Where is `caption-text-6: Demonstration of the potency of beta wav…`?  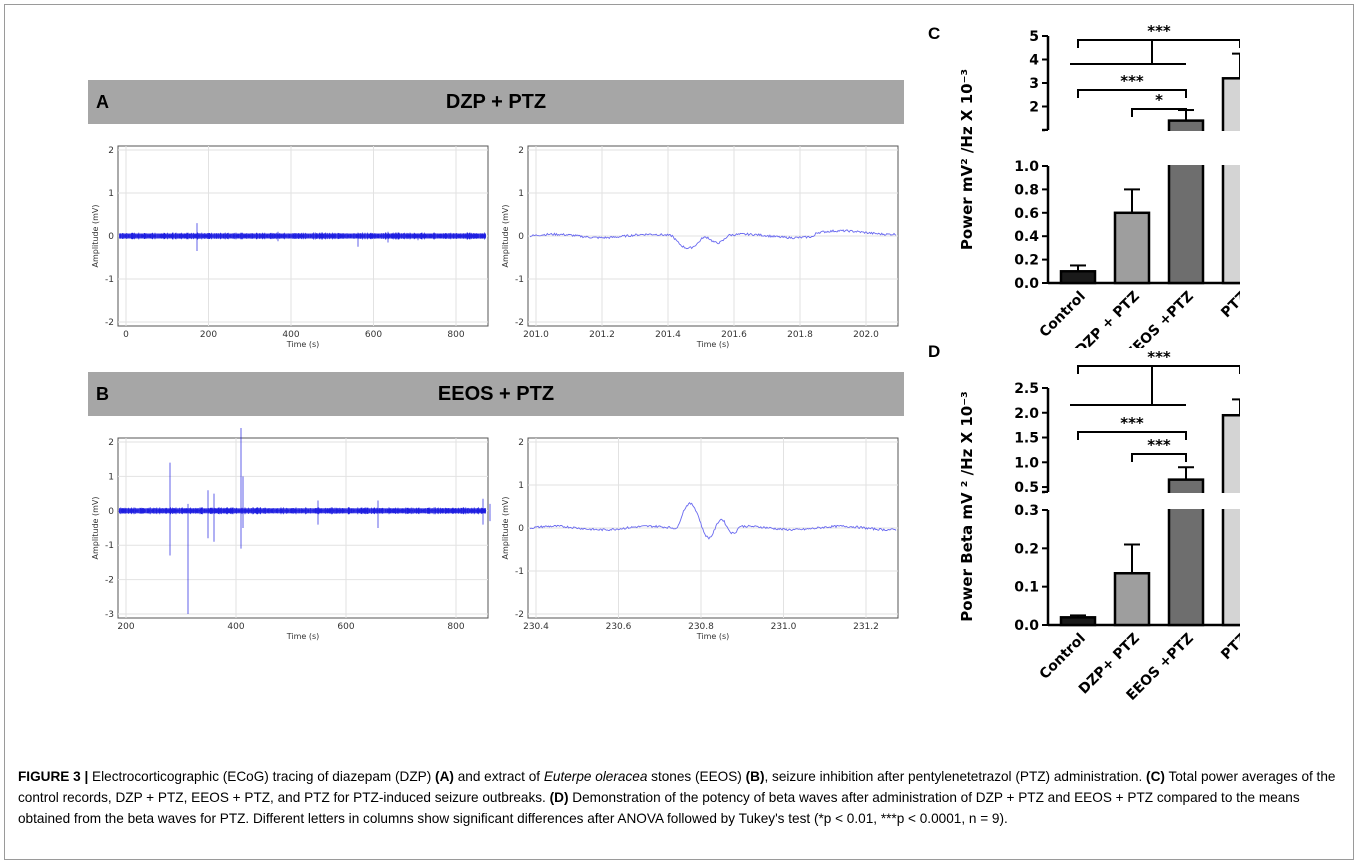 caption-text-6: Demonstration of the potency of beta wav… is located at coordinates (659, 808).